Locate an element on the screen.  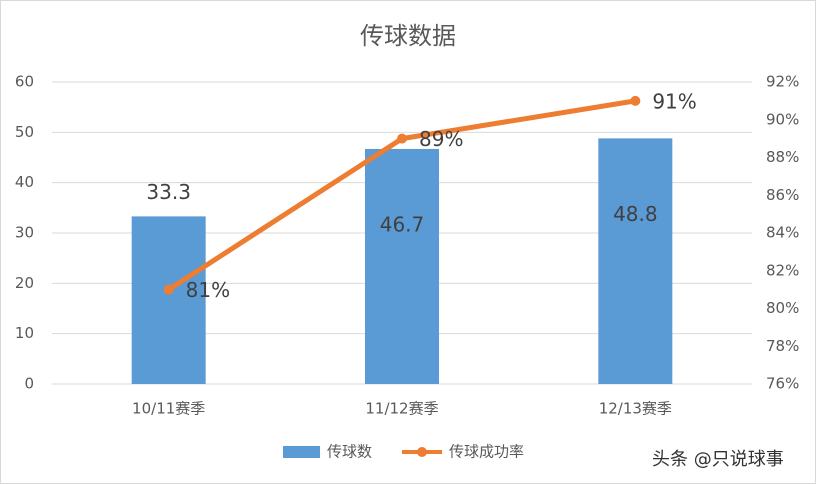
line-value-label: 81% is located at coordinates (208, 290).